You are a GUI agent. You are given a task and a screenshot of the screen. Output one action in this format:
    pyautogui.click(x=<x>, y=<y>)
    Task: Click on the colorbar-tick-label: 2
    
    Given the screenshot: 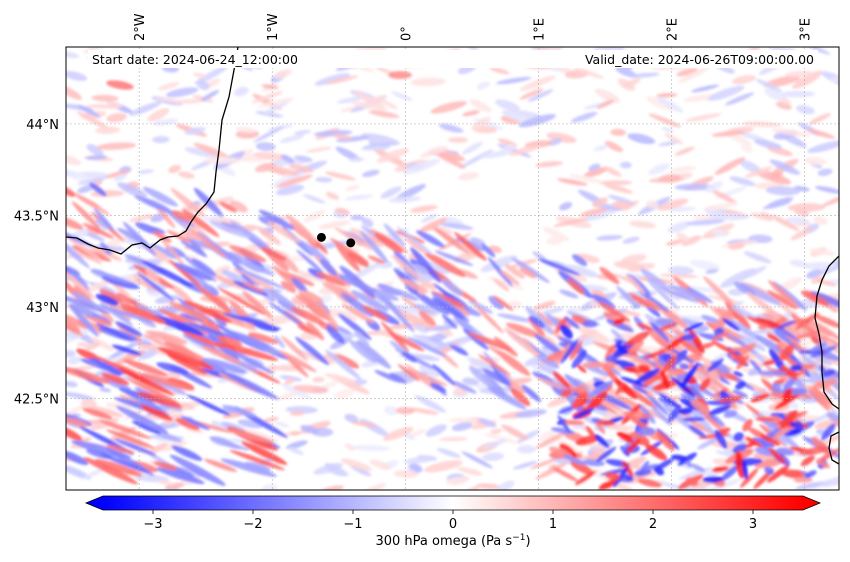 What is the action you would take?
    pyautogui.click(x=653, y=524)
    